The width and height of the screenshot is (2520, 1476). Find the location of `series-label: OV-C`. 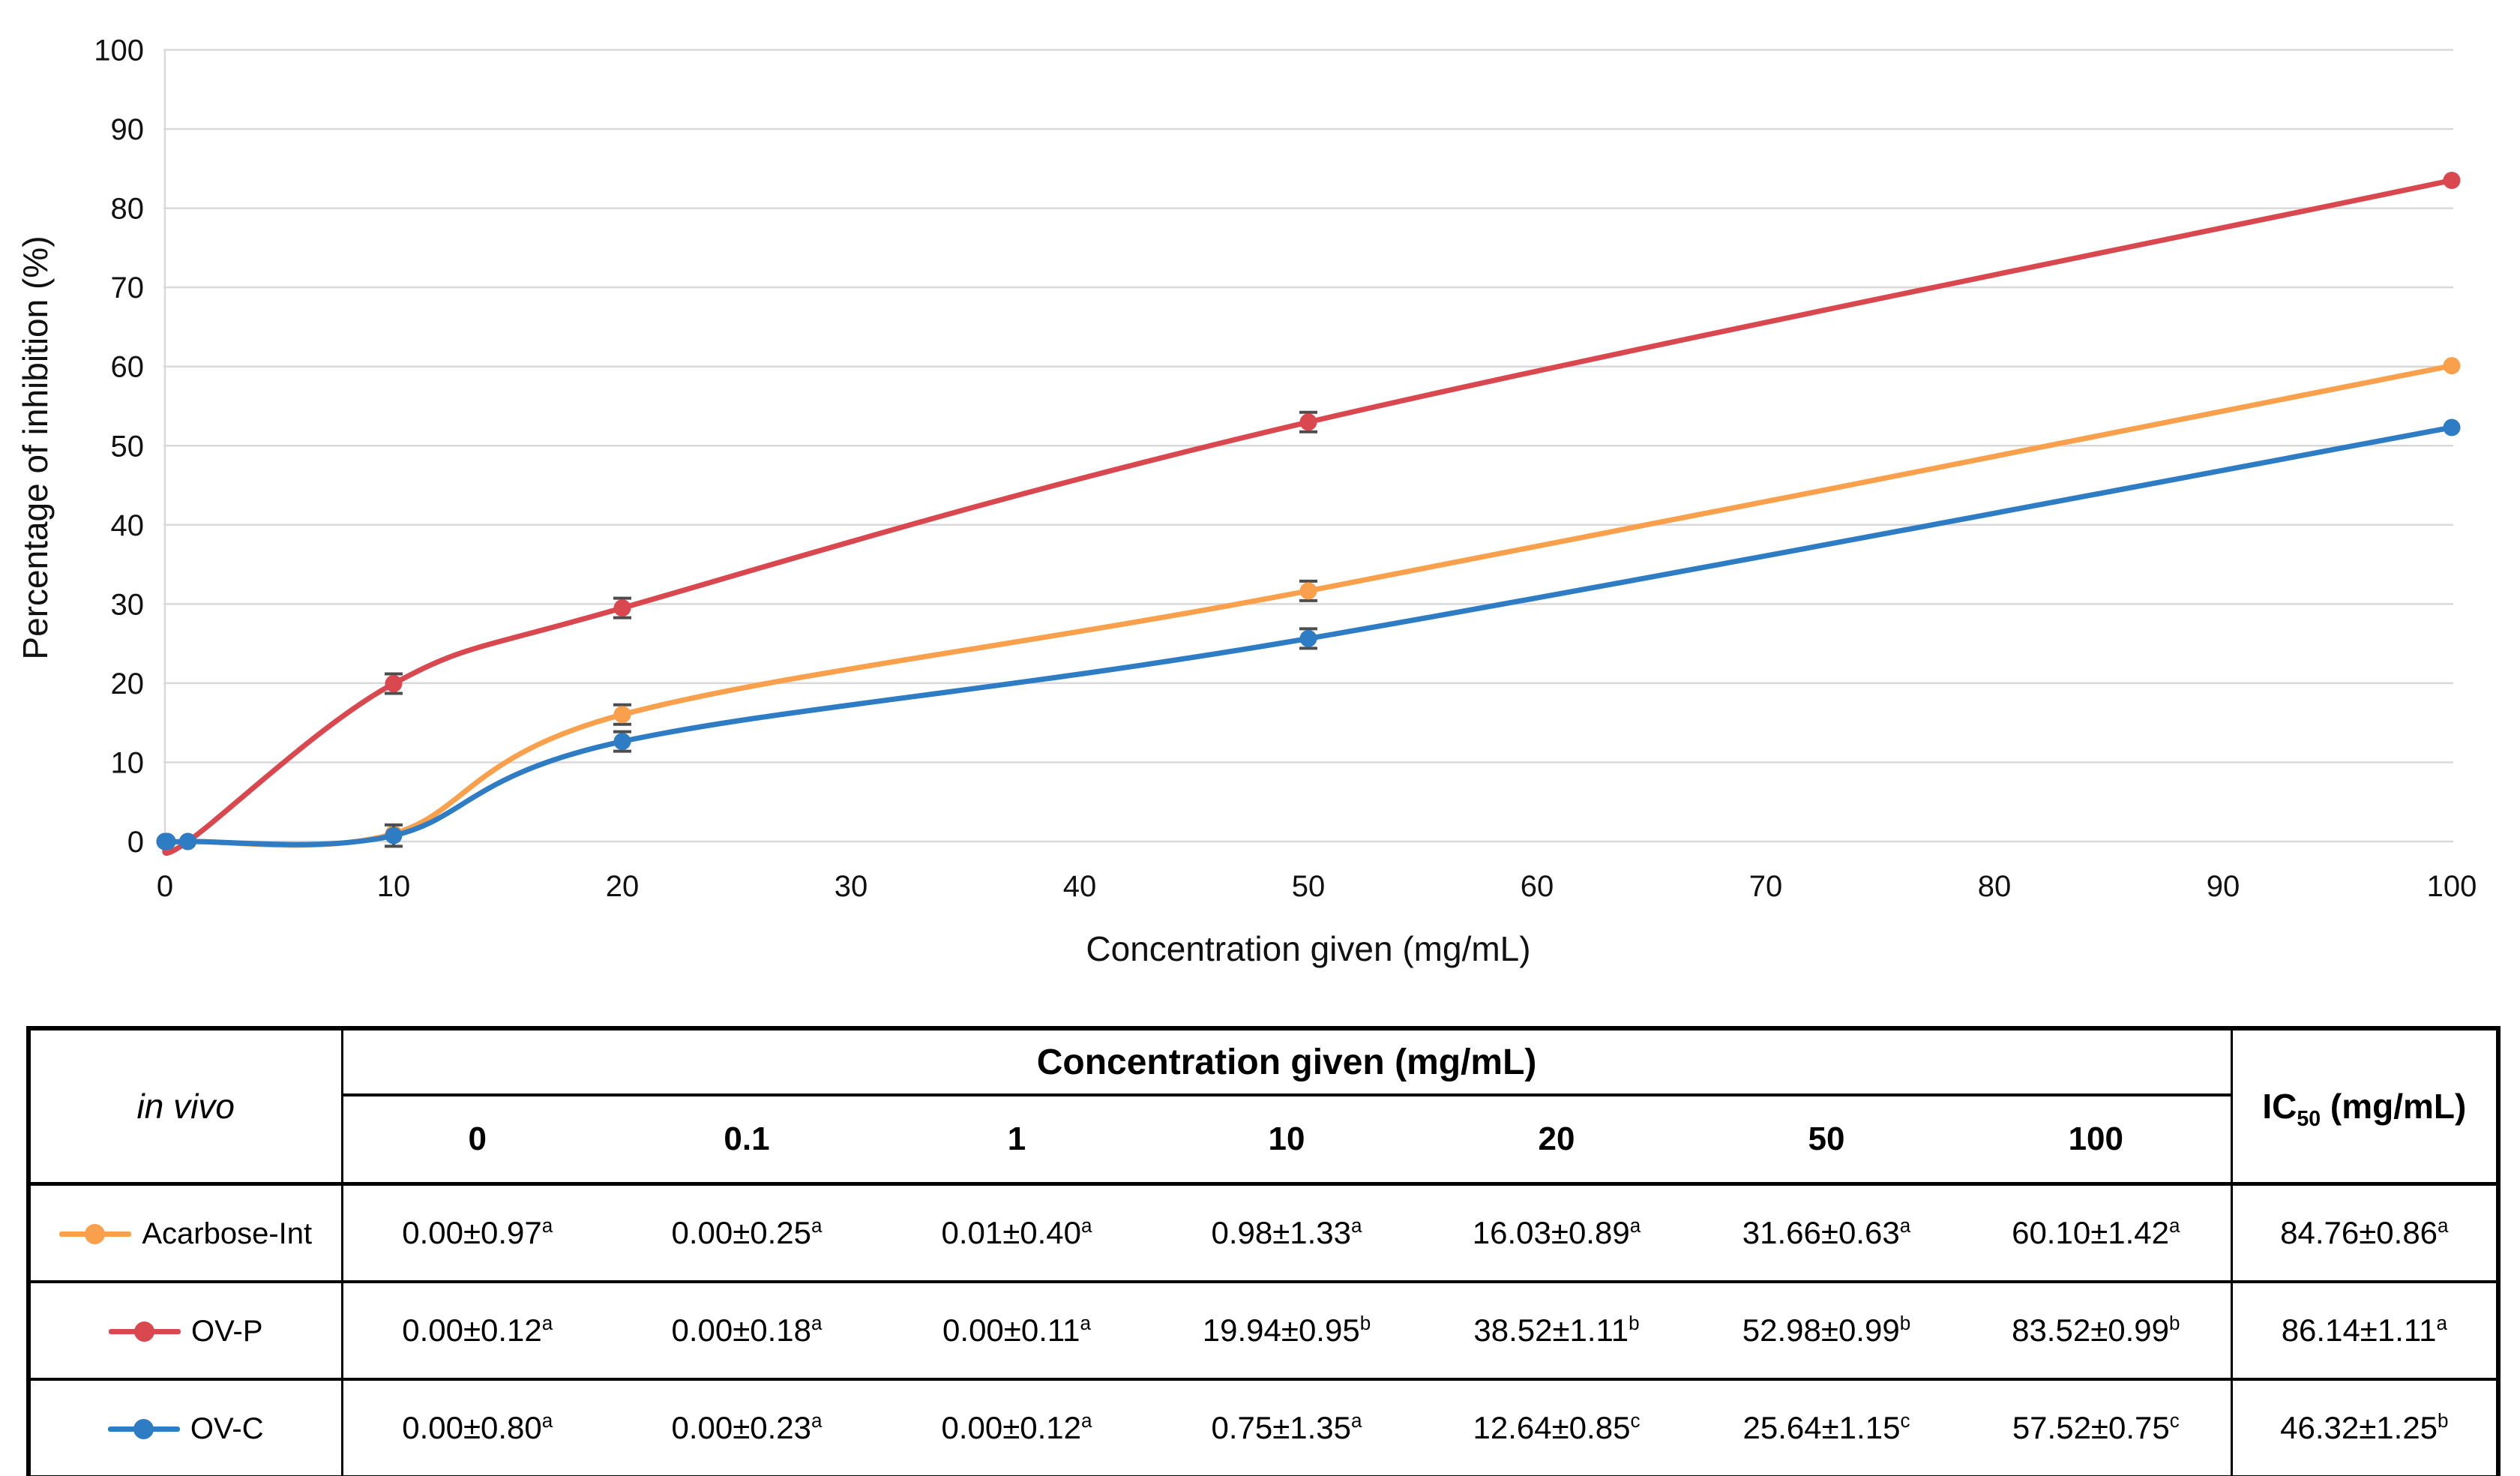

series-label: OV-C is located at coordinates (227, 1428).